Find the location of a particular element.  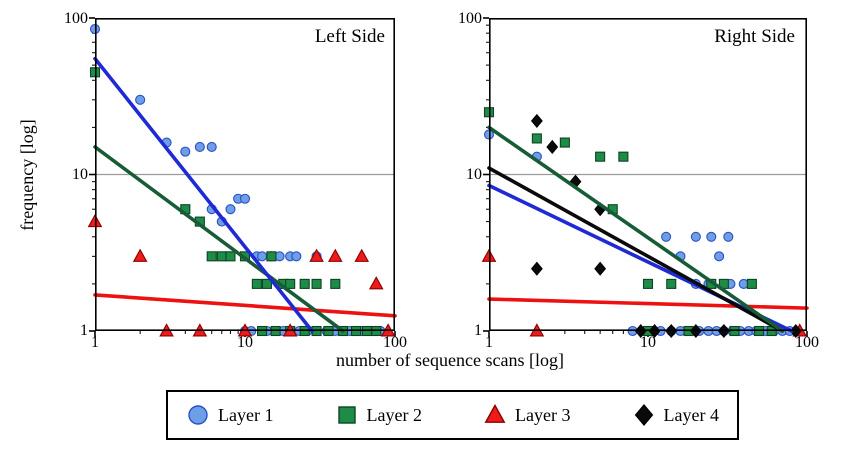

legend-item-layer-4: Layer 4 is located at coordinates (675, 415).